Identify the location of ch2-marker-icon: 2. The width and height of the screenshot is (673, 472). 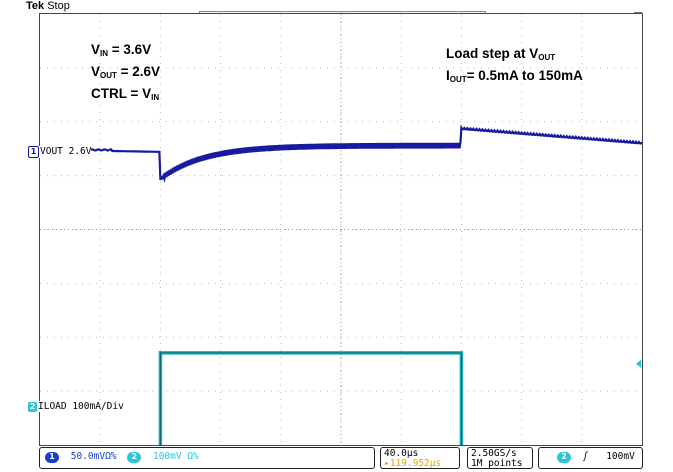
(32, 407).